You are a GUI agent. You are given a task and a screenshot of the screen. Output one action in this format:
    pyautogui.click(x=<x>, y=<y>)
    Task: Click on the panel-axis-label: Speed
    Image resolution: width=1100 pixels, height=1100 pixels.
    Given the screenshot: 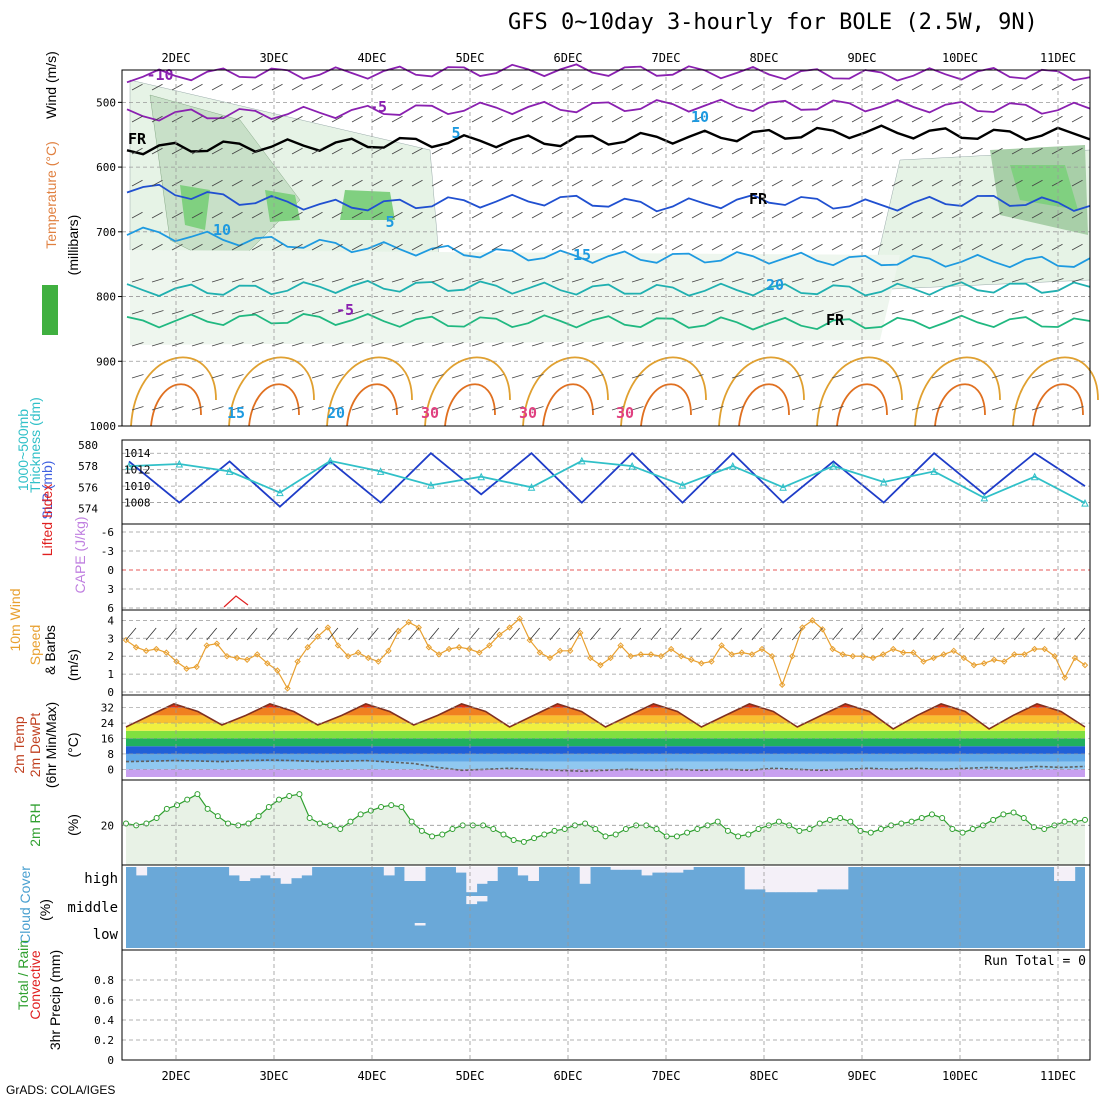 What is the action you would take?
    pyautogui.click(x=35, y=645)
    